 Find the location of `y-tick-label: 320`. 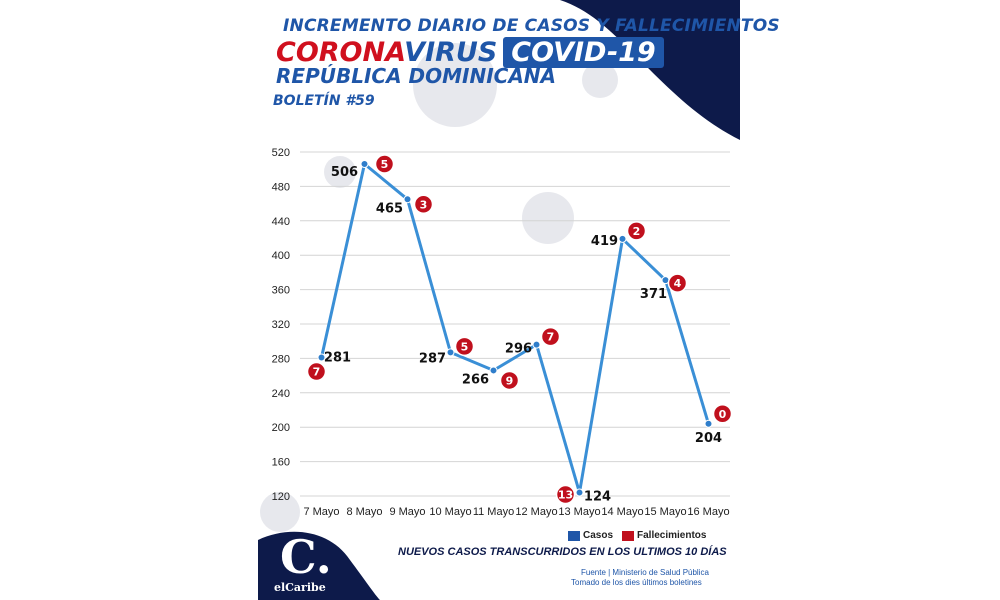

y-tick-label: 320 is located at coordinates (281, 325).